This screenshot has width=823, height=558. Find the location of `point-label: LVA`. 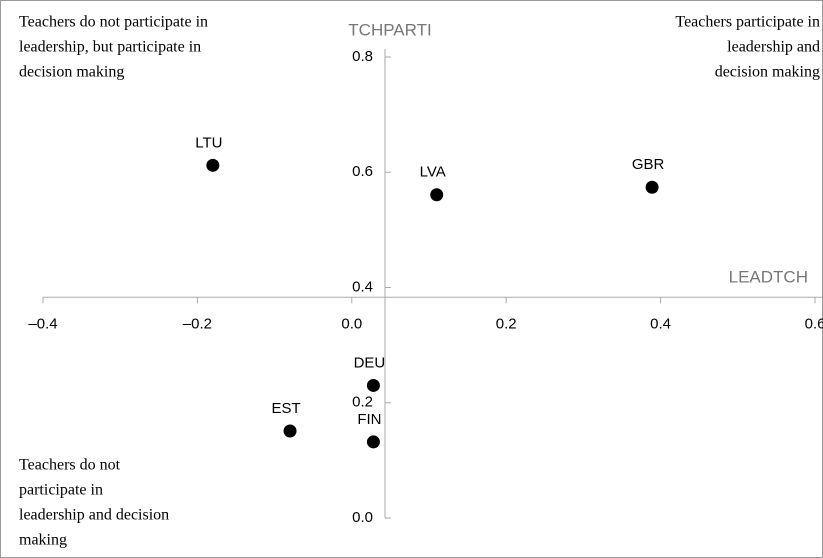

point-label: LVA is located at coordinates (433, 172).